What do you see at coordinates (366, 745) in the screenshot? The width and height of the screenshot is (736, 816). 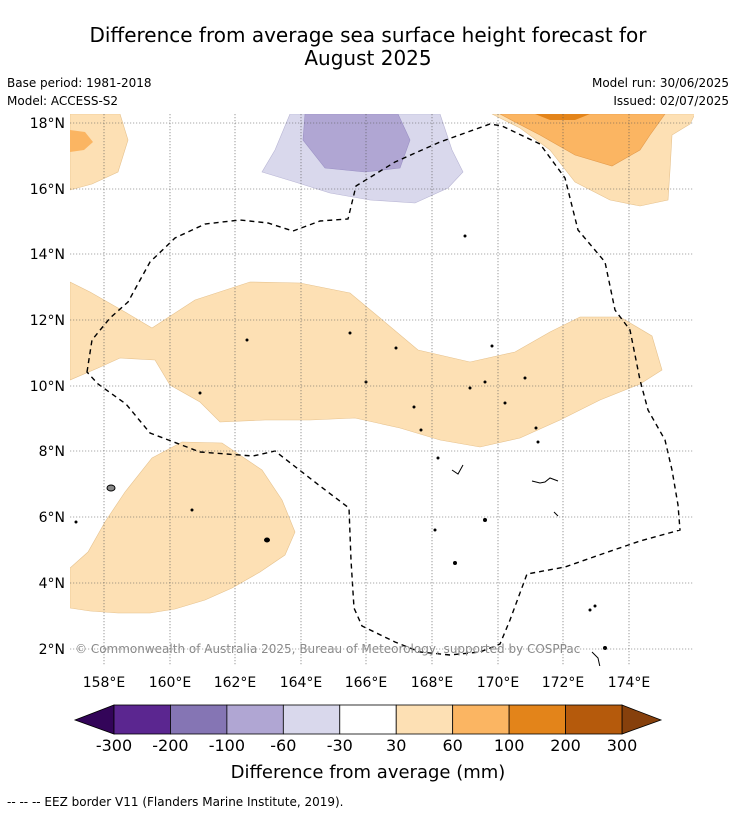 I see `colorbar-labels: -300 -200 -100 -60 -30 30 60 100 200 300` at bounding box center [366, 745].